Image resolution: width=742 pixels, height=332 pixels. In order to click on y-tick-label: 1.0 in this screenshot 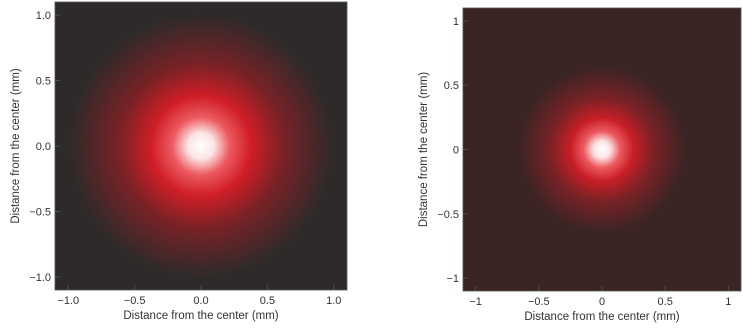, I will do `click(43, 16)`.